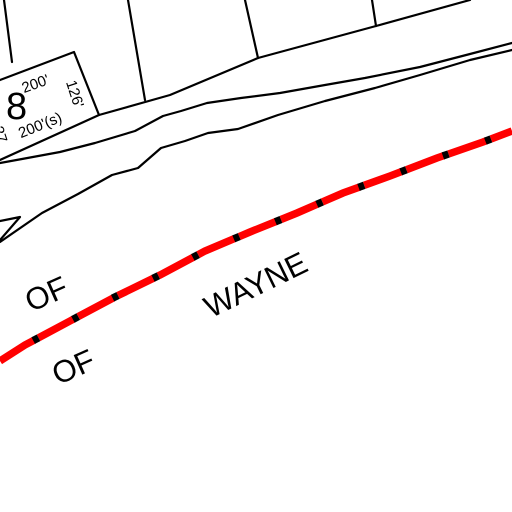  I want to click on lot-8-boundary, so click(50, 106).